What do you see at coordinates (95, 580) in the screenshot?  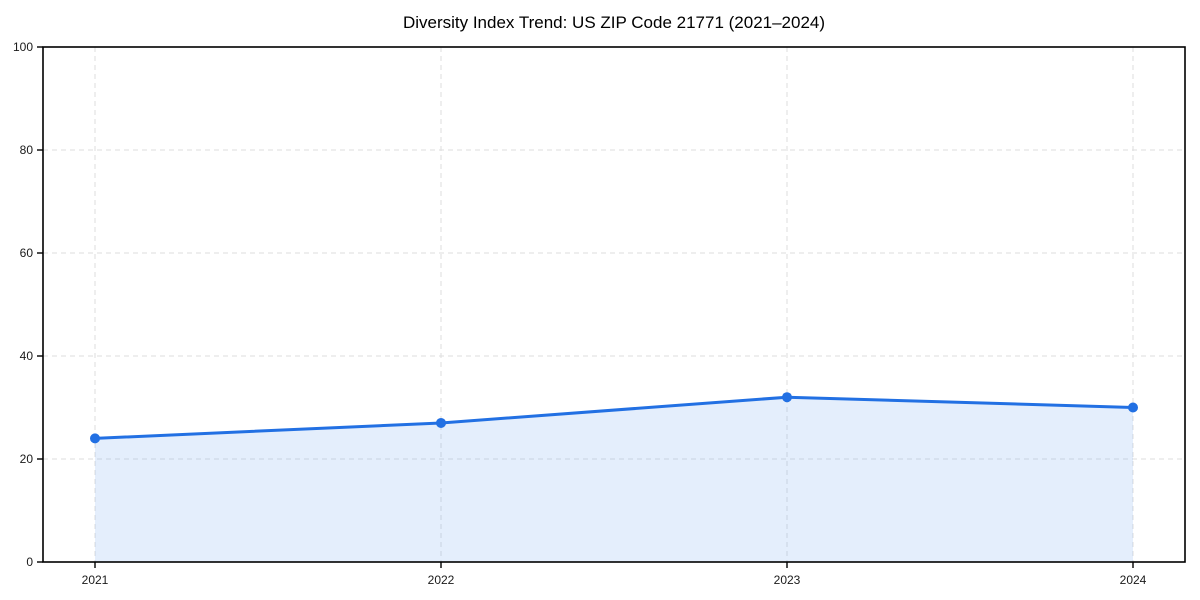 I see `x-tick-label: 2021` at bounding box center [95, 580].